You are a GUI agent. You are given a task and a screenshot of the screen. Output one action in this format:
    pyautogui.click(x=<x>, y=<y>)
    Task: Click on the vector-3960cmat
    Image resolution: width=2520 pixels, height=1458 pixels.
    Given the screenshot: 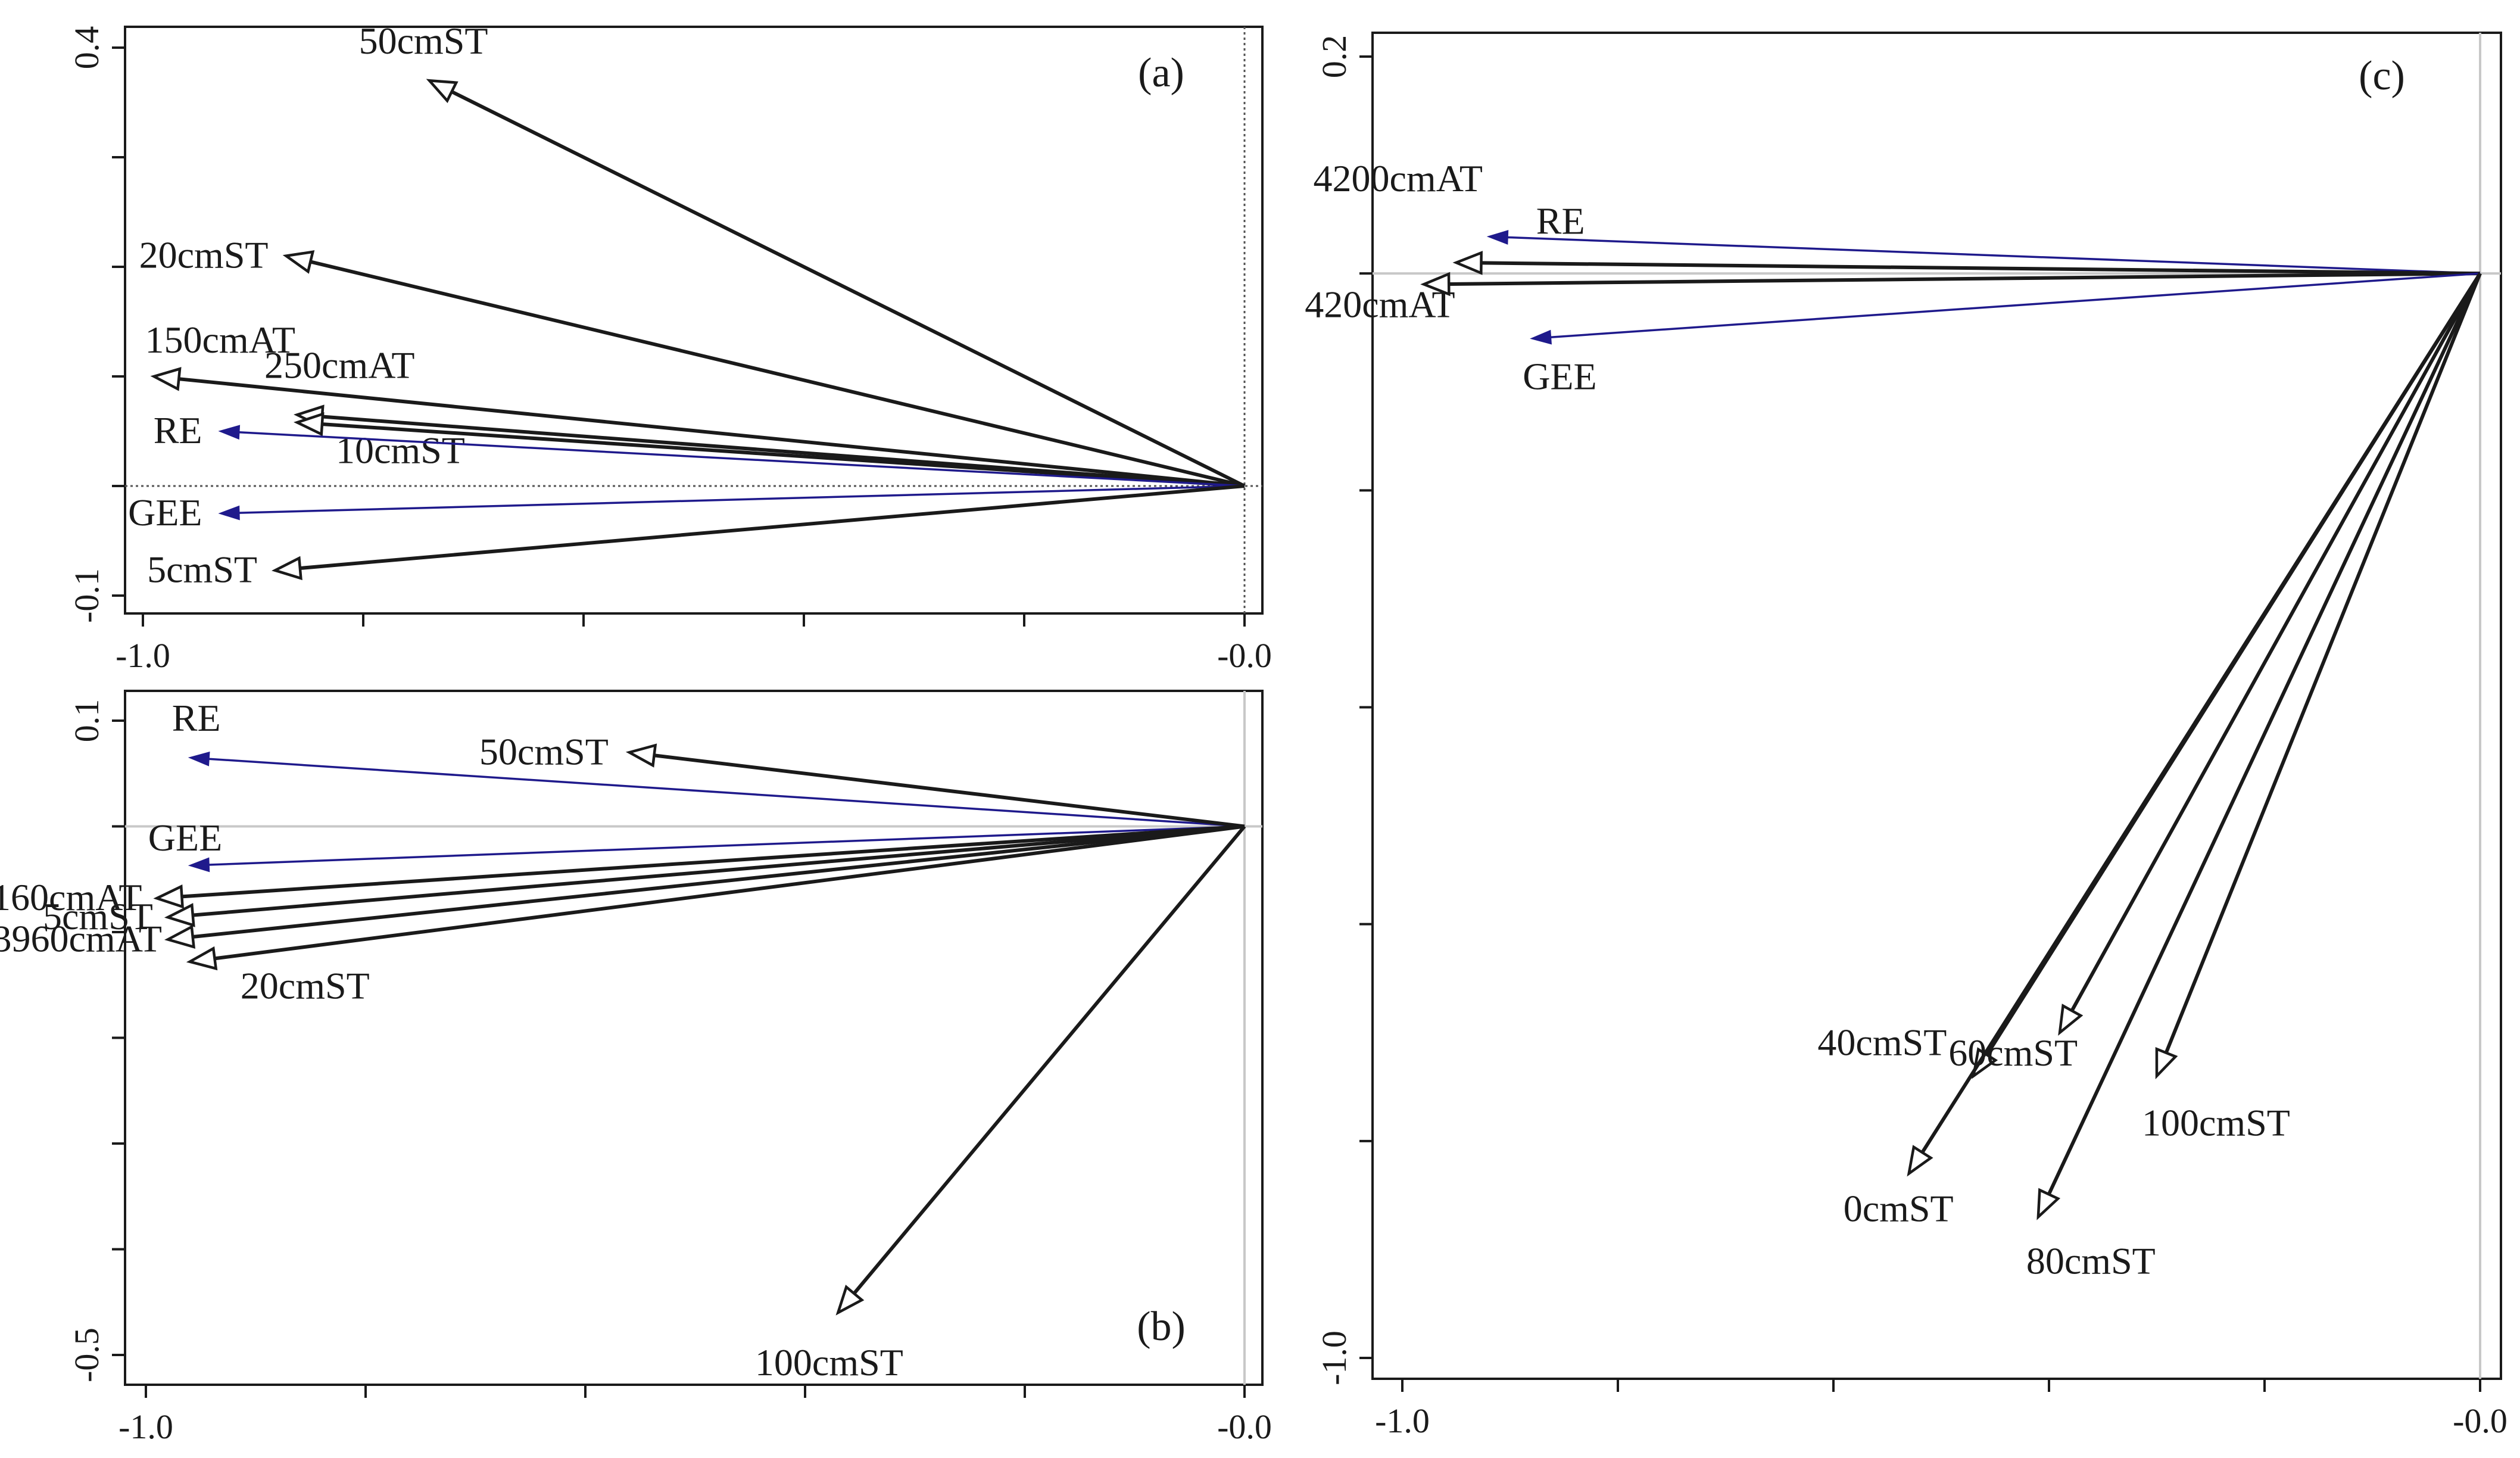 What is the action you would take?
    pyautogui.click(x=718, y=881)
    